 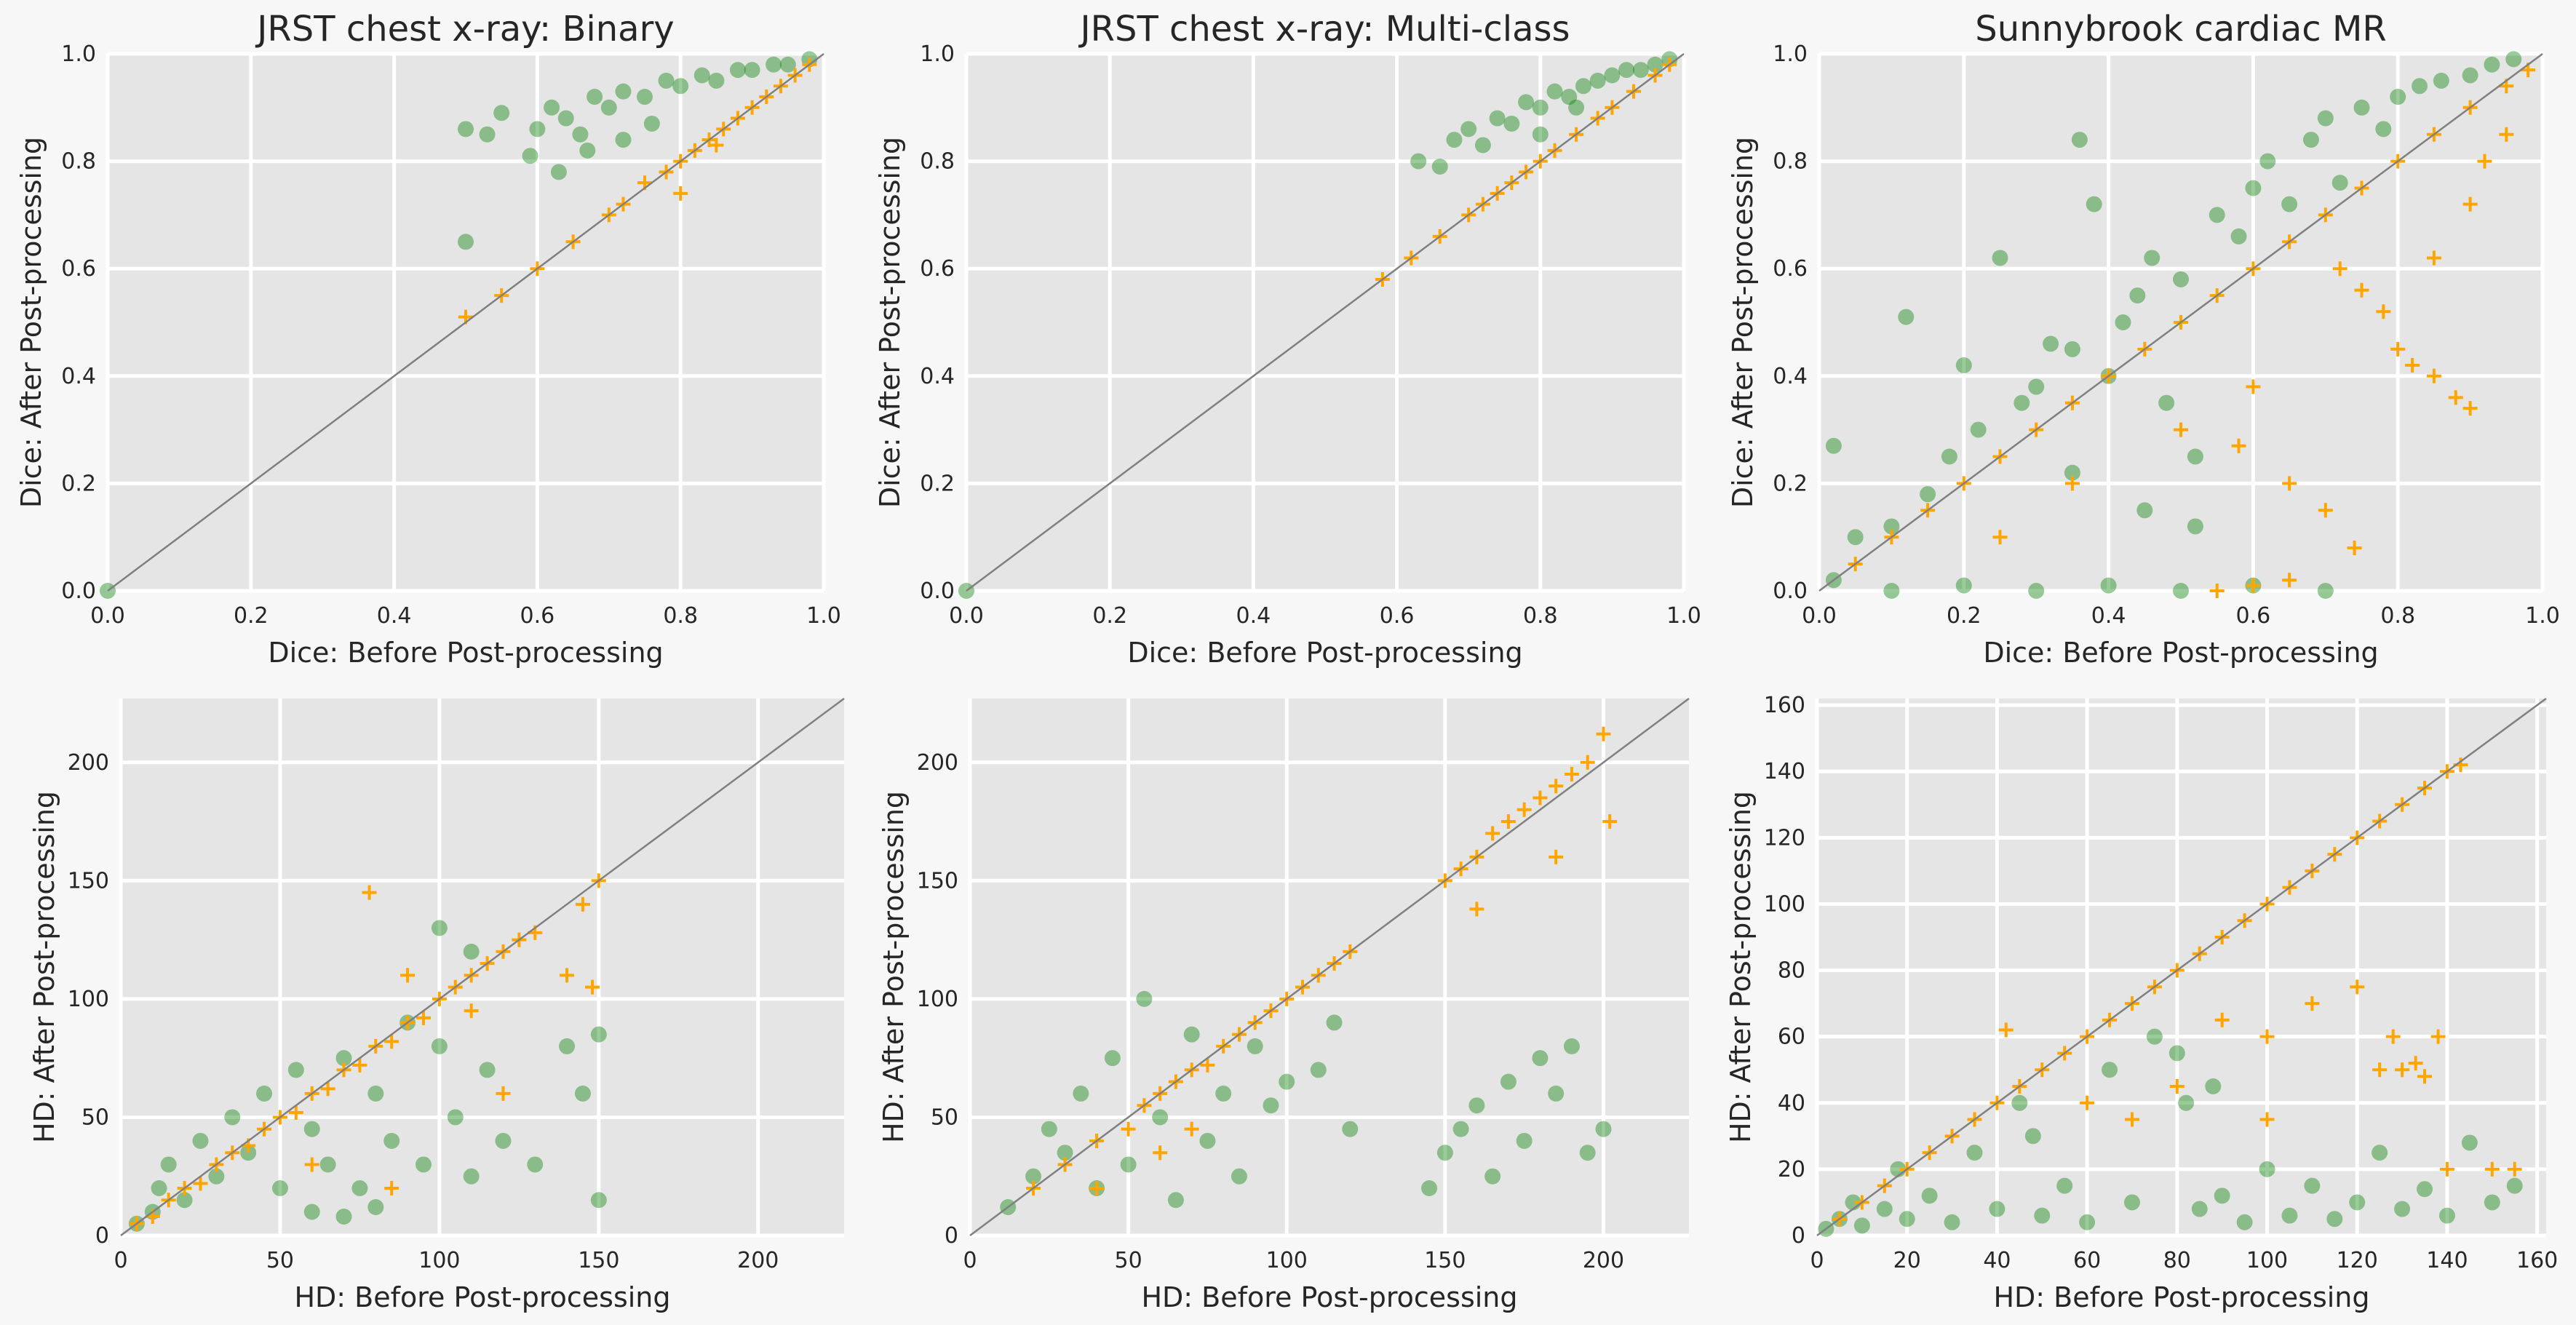 I want to click on x-tick-label: 100, so click(x=439, y=1260).